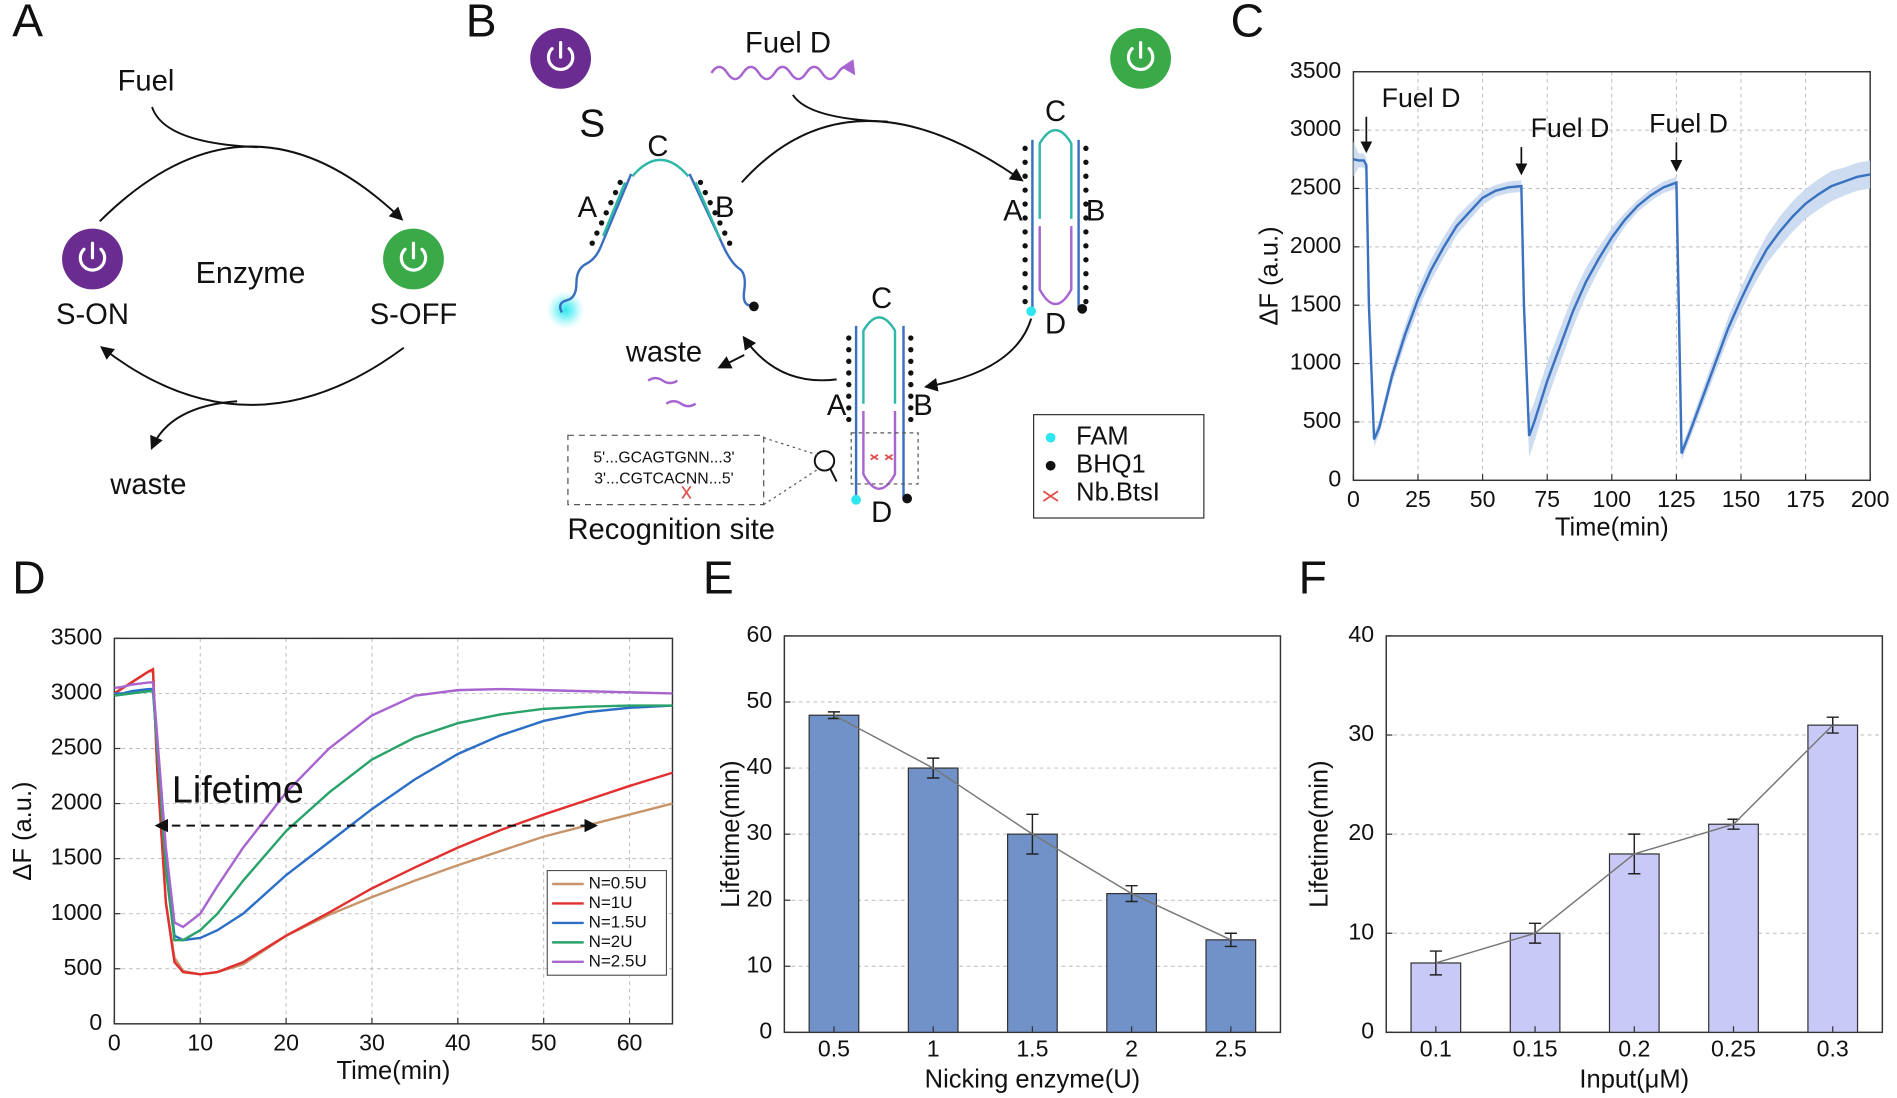 The height and width of the screenshot is (1098, 1897). What do you see at coordinates (76, 912) in the screenshot?
I see `y-tick-label: 1000` at bounding box center [76, 912].